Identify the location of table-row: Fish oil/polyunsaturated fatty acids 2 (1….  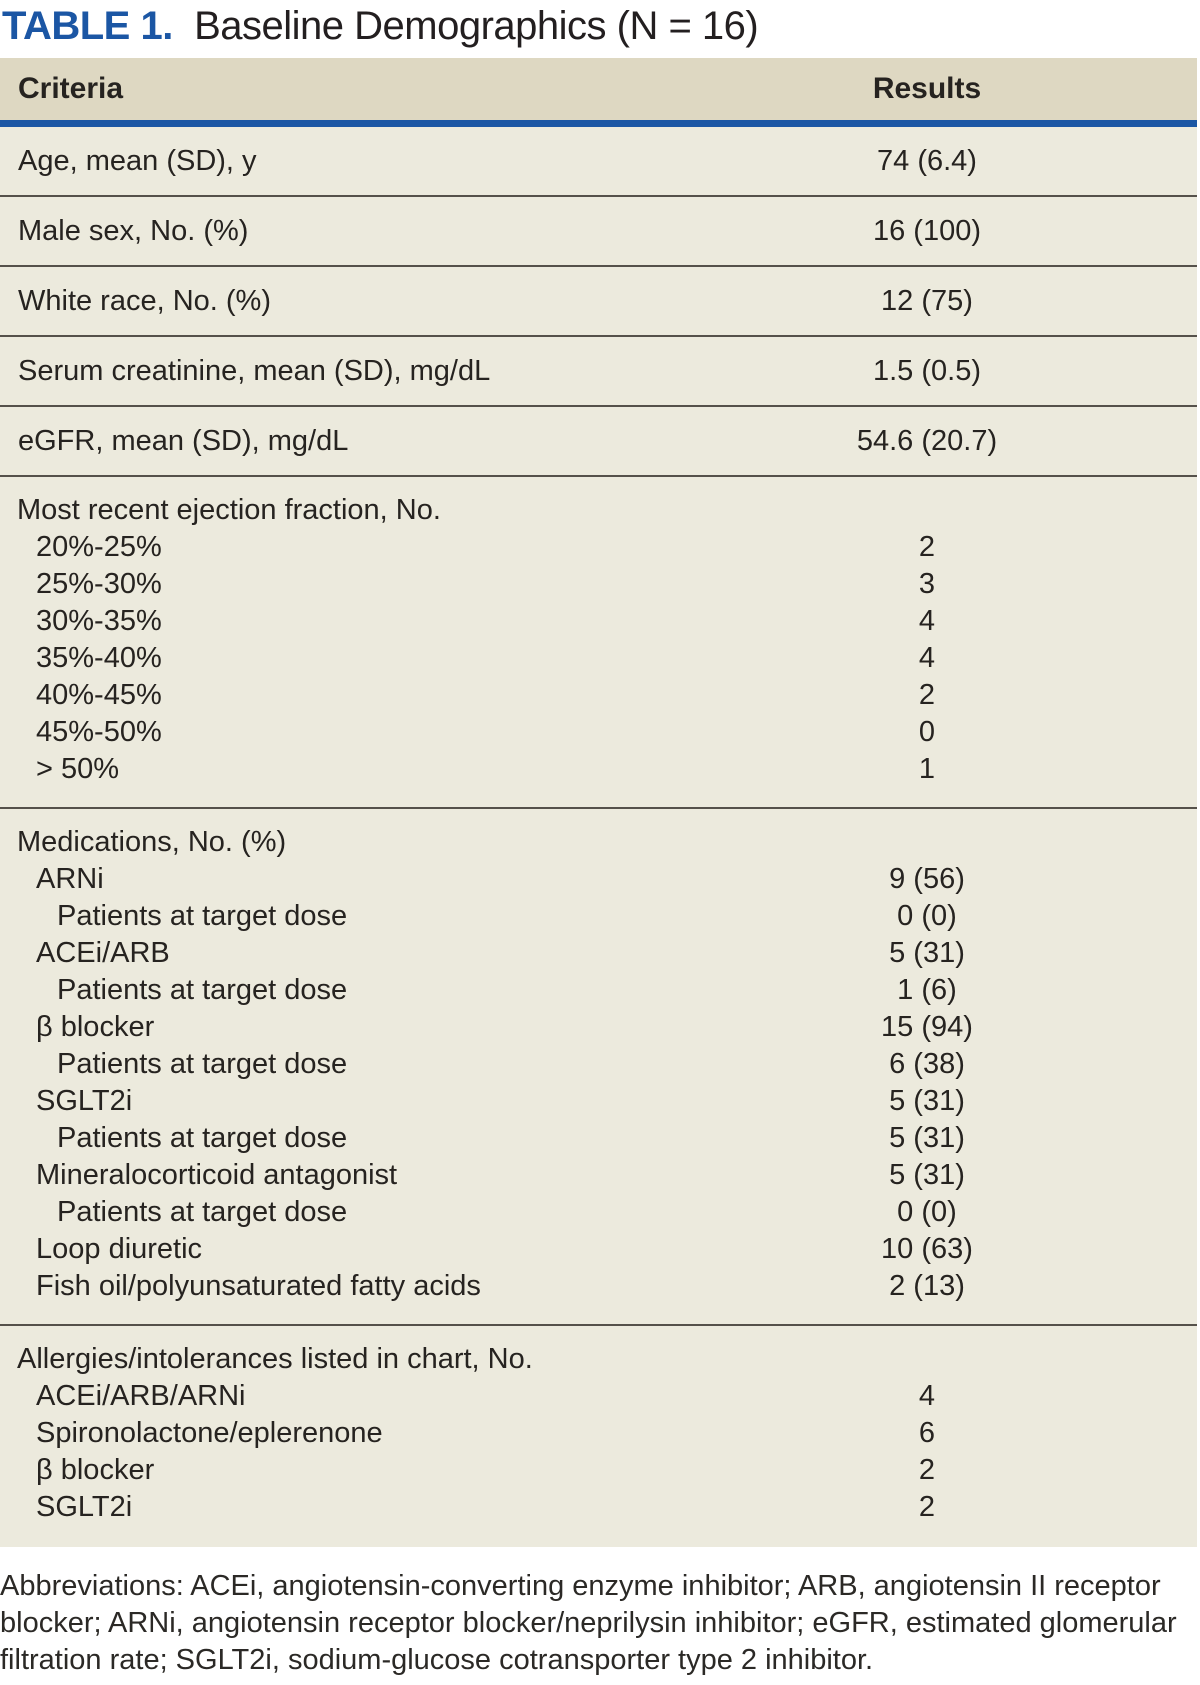
(598, 1286).